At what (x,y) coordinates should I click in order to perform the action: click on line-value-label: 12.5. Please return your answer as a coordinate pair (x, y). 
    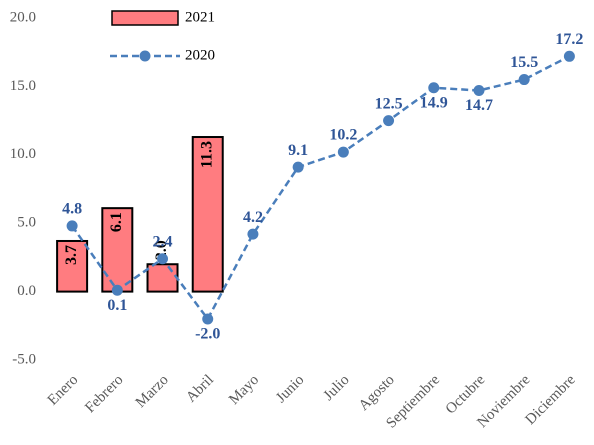
    Looking at the image, I should click on (389, 103).